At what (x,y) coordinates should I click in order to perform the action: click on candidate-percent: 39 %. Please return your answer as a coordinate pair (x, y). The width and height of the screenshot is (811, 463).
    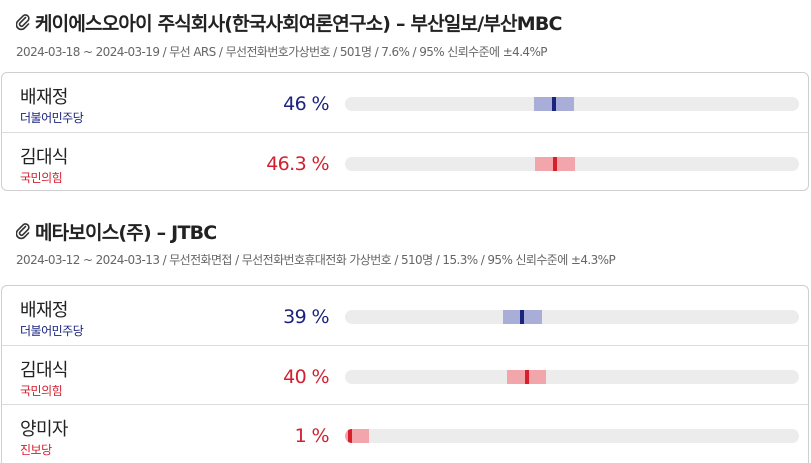
    Looking at the image, I should click on (306, 317).